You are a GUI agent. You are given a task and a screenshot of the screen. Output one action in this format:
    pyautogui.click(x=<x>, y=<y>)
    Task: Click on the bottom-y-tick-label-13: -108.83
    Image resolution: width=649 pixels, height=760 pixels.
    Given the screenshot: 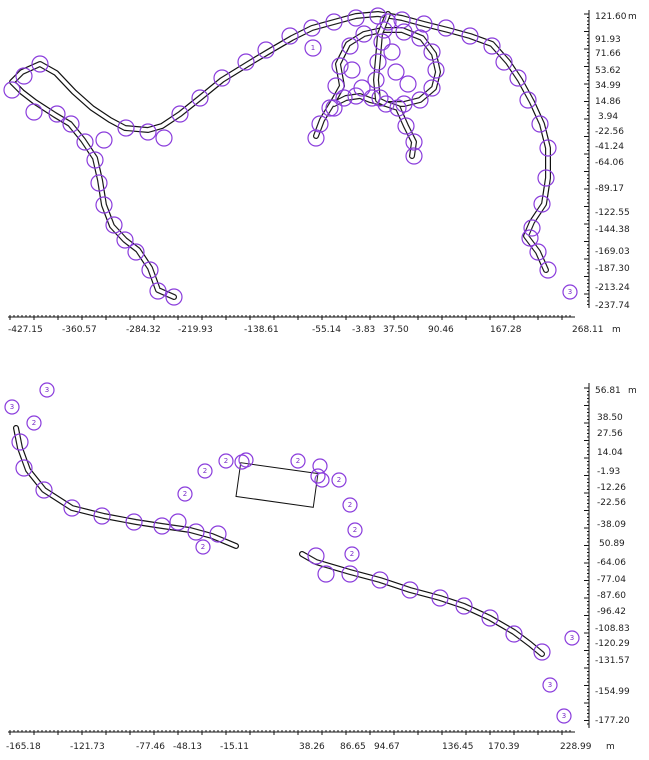 What is the action you would take?
    pyautogui.click(x=612, y=629)
    